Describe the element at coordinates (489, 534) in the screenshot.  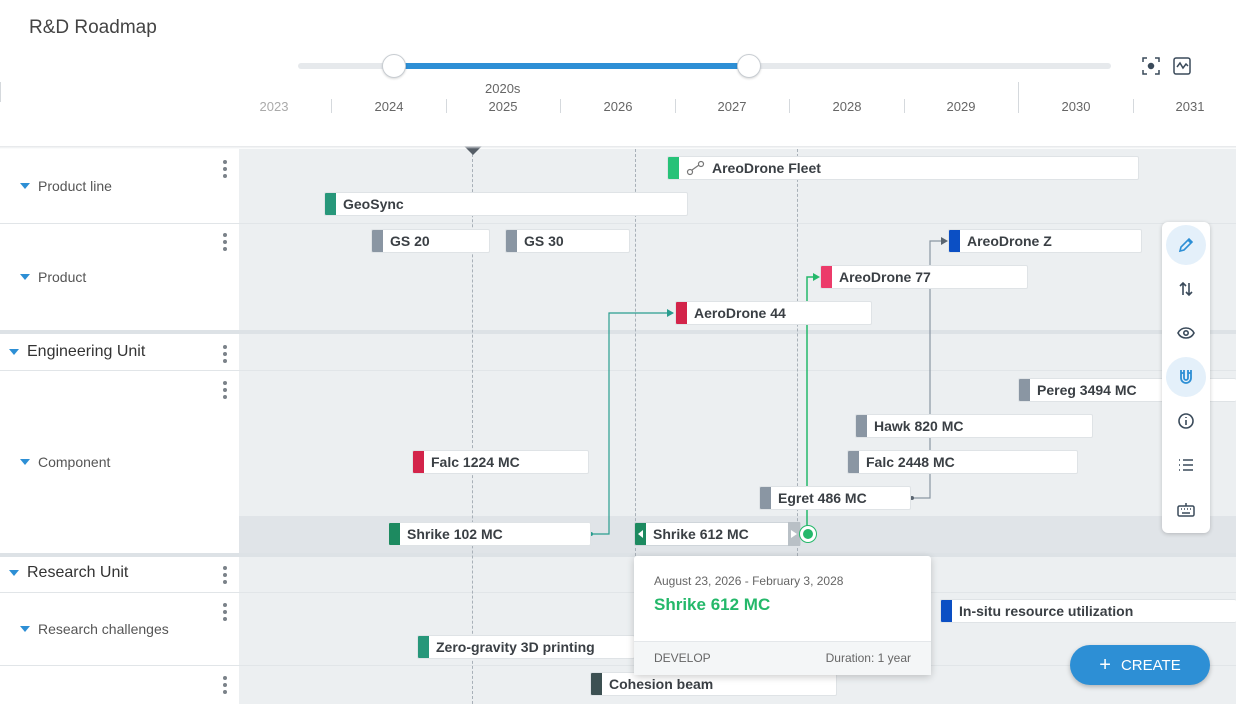
I see `bar-shrike-102-mc: Shrike 102 MC` at that location.